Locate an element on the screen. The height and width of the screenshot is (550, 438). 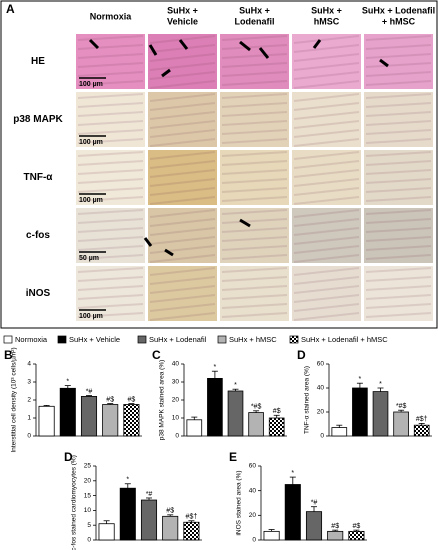
significance-label: *#$ is located at coordinates (256, 407).